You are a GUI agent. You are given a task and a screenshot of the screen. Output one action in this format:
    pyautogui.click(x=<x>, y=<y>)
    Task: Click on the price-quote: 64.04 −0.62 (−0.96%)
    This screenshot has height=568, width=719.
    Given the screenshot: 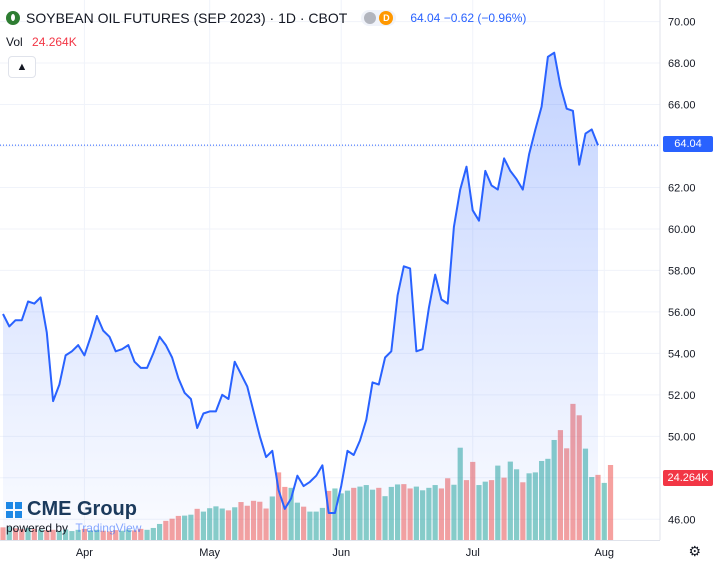 What is the action you would take?
    pyautogui.click(x=468, y=18)
    